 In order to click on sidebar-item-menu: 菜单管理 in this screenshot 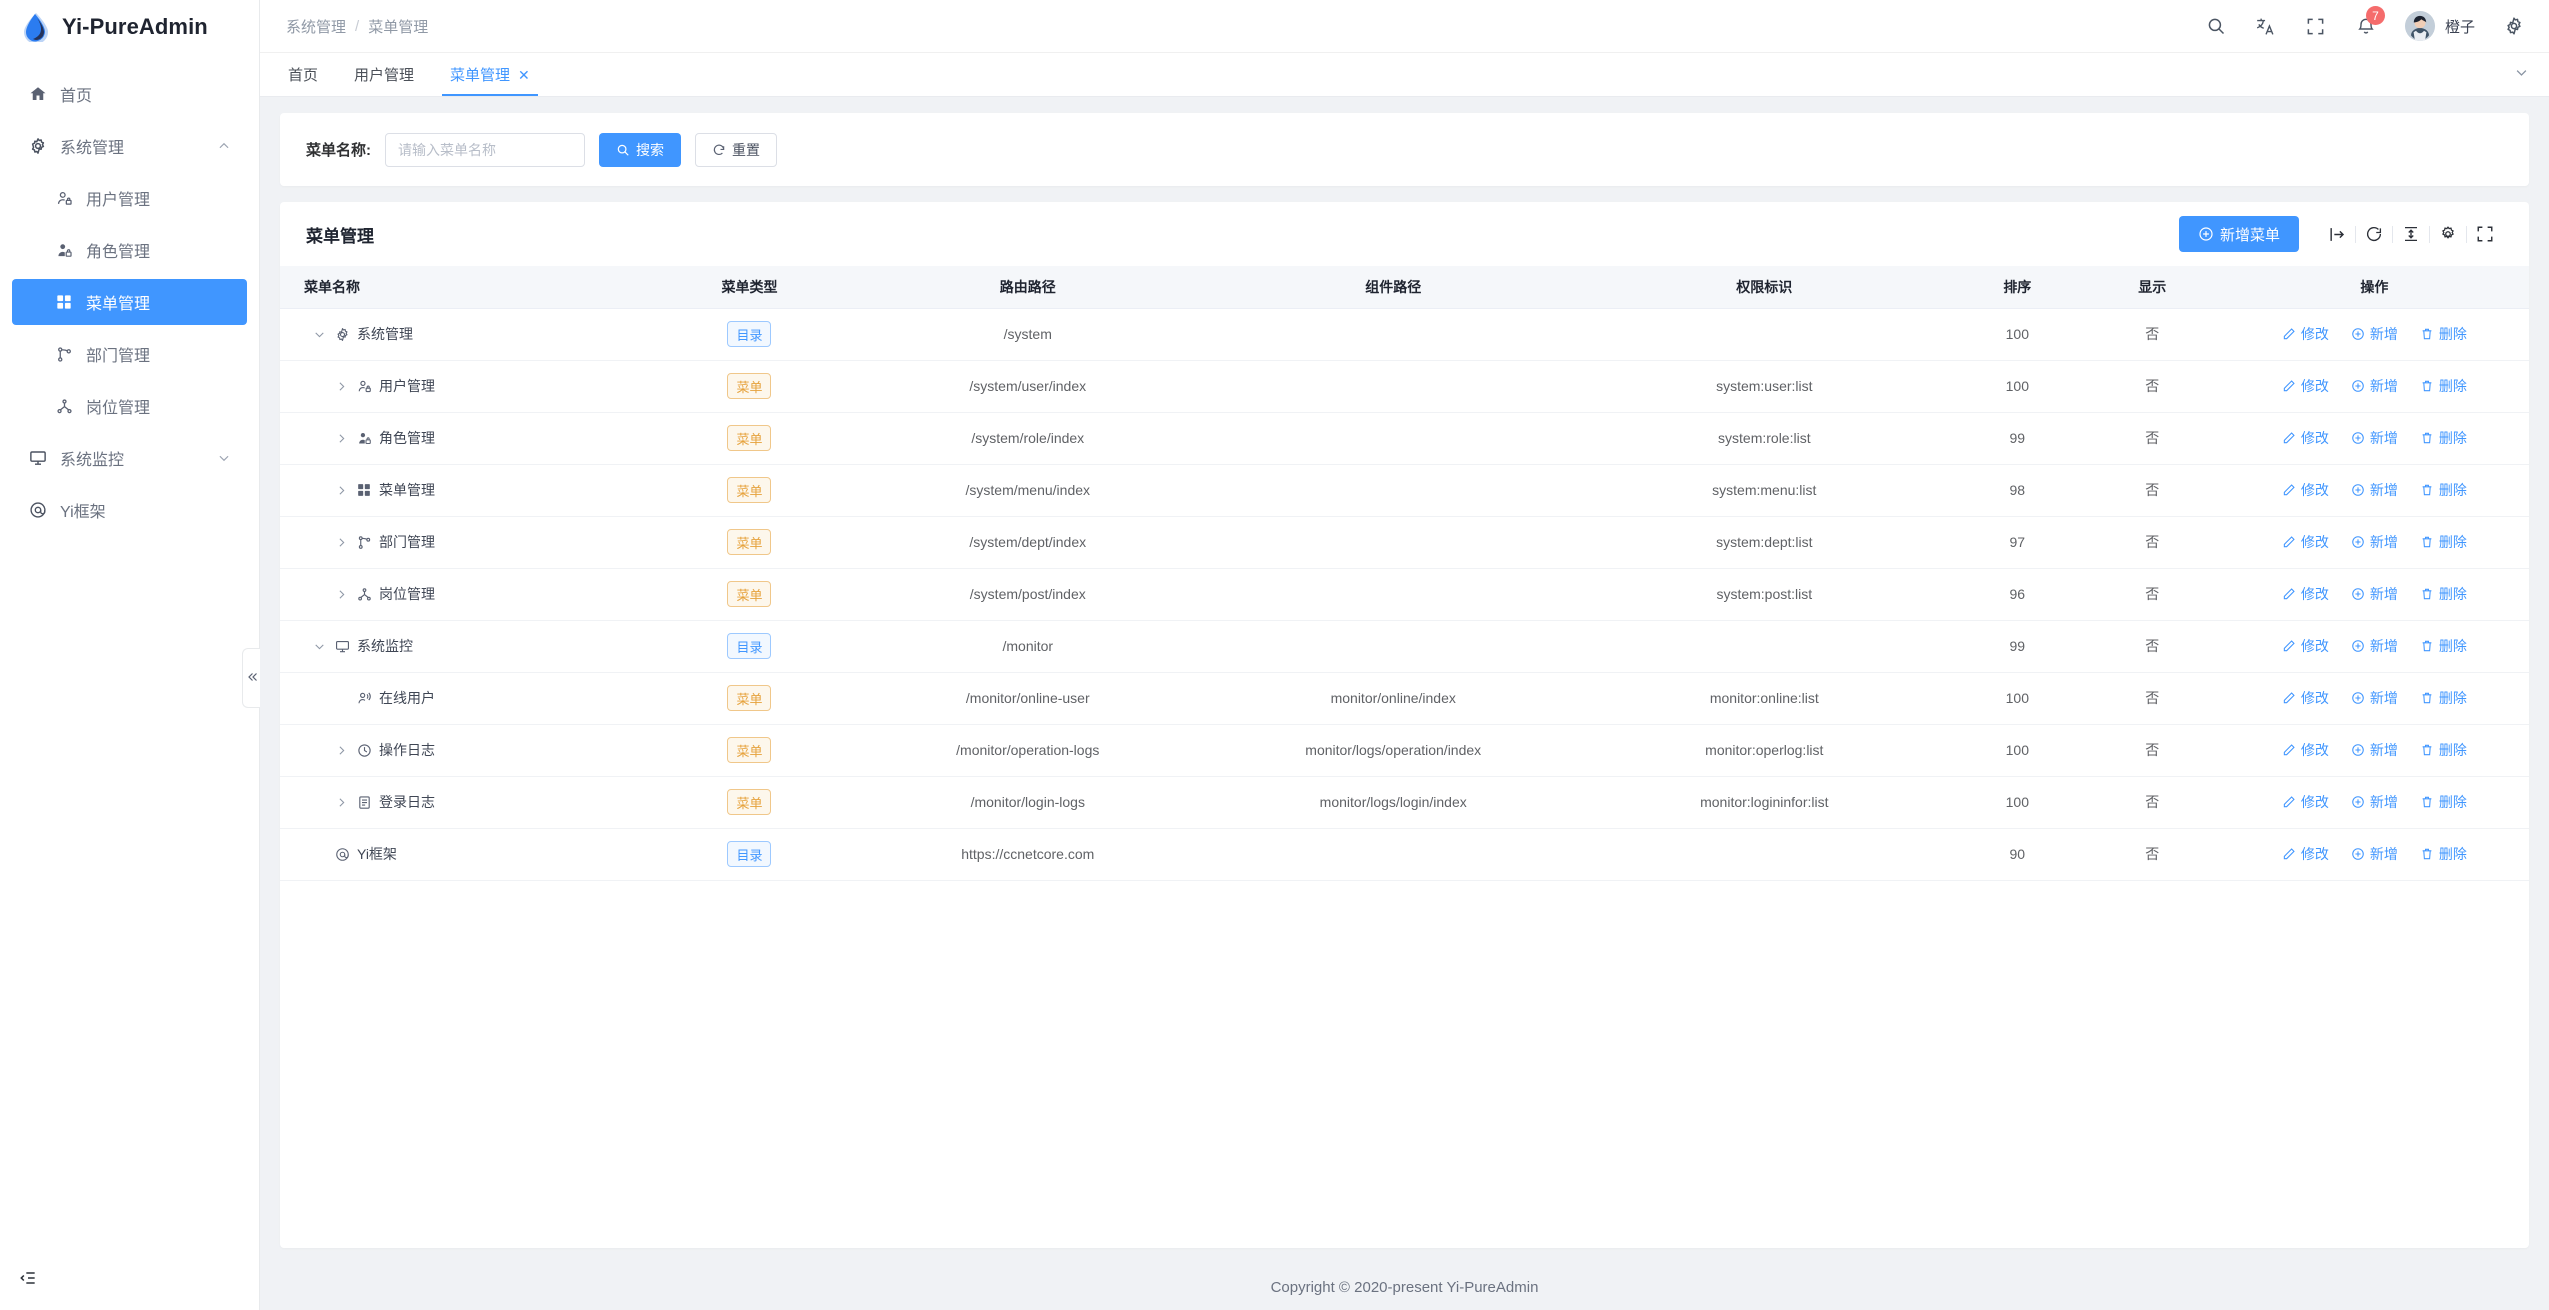, I will do `click(129, 302)`.